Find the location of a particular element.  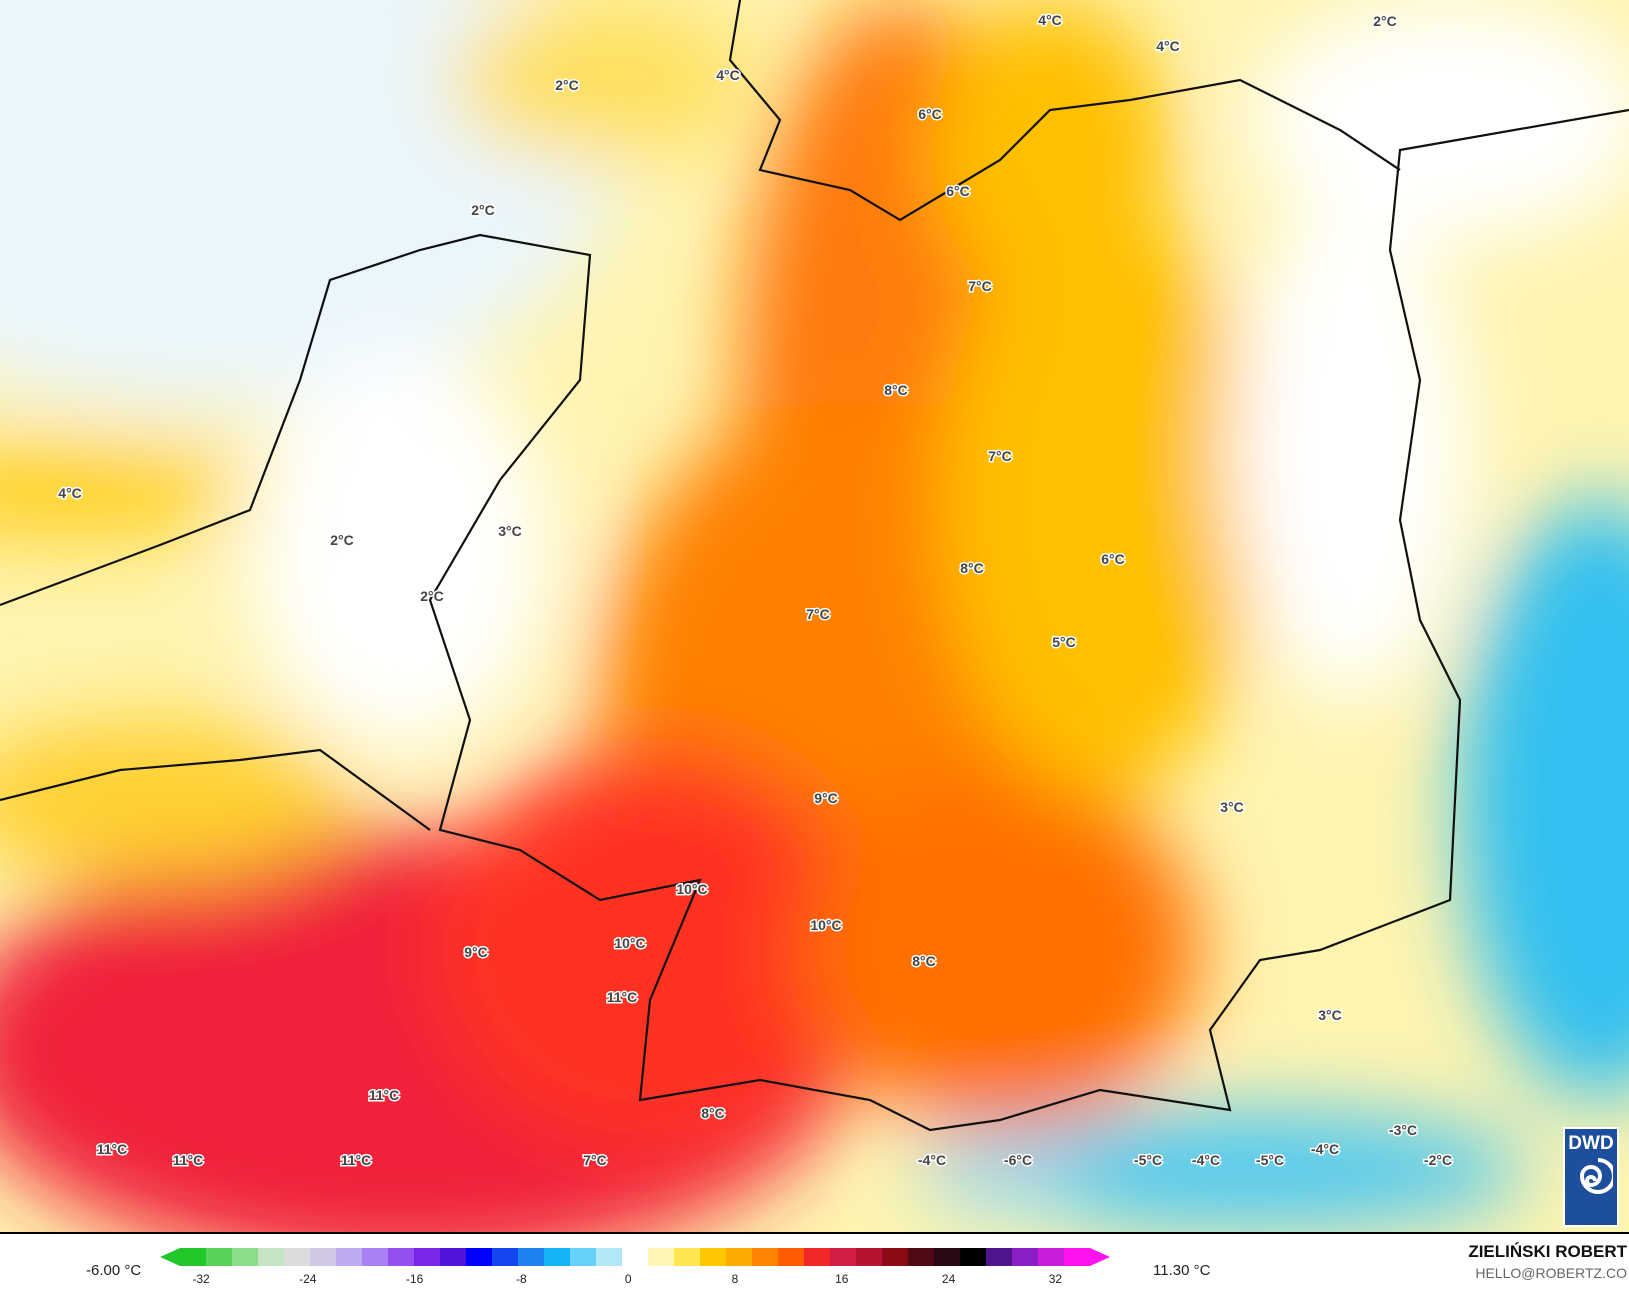

colorbar-min-arrow is located at coordinates (170, 1257).